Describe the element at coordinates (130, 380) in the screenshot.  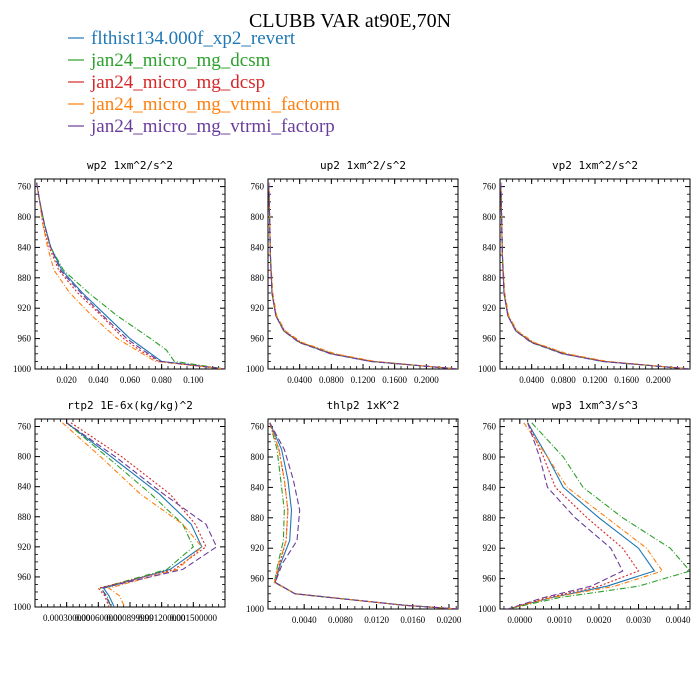
I see `x-tick-label-0-2: 0.060` at that location.